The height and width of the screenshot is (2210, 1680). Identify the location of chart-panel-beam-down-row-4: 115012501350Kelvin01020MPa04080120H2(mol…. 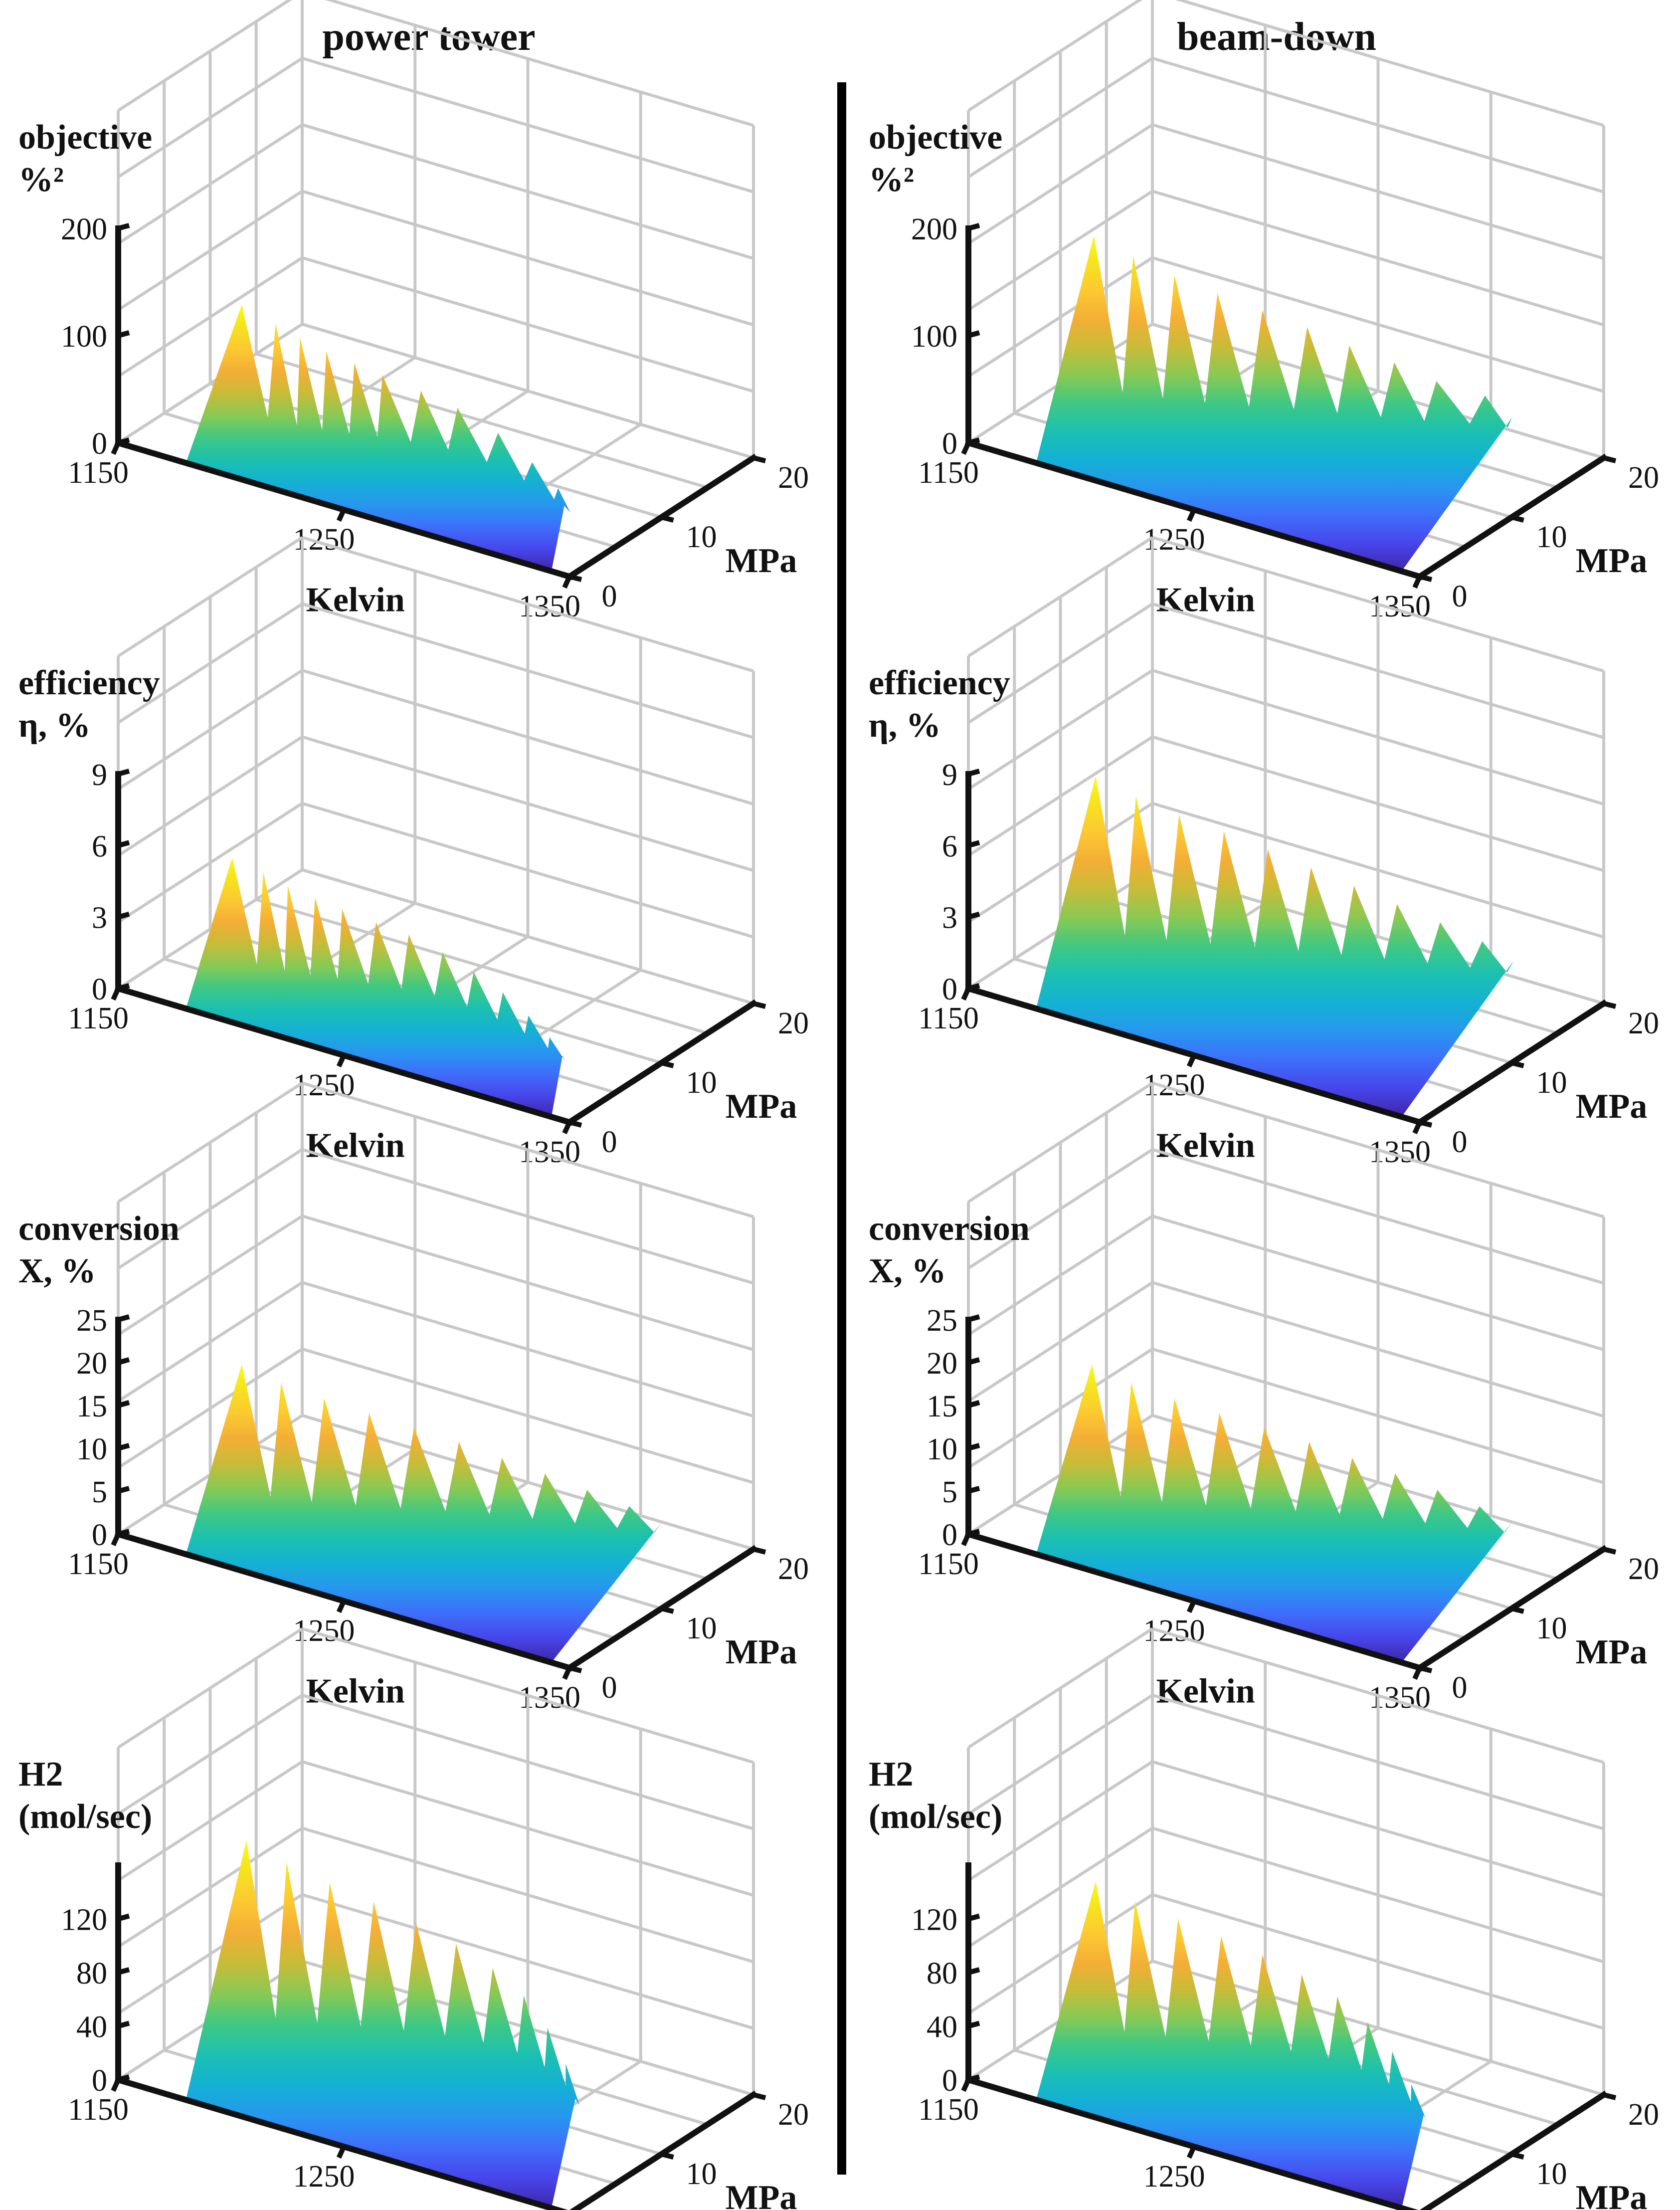
(1264, 1918).